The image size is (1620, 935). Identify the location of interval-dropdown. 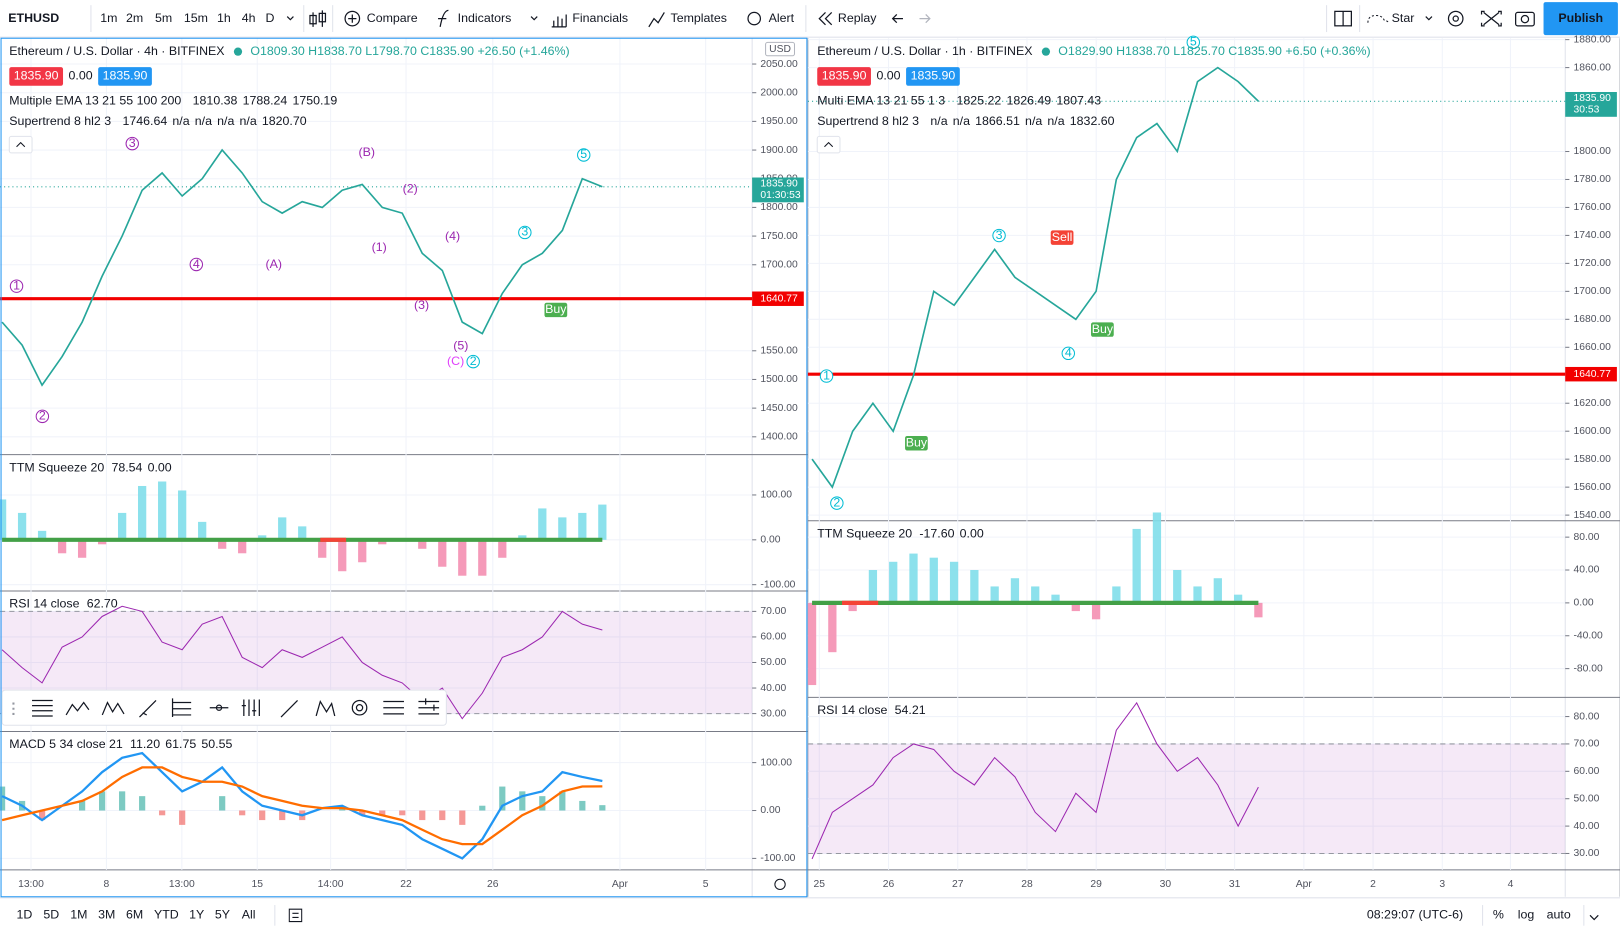
(290, 18).